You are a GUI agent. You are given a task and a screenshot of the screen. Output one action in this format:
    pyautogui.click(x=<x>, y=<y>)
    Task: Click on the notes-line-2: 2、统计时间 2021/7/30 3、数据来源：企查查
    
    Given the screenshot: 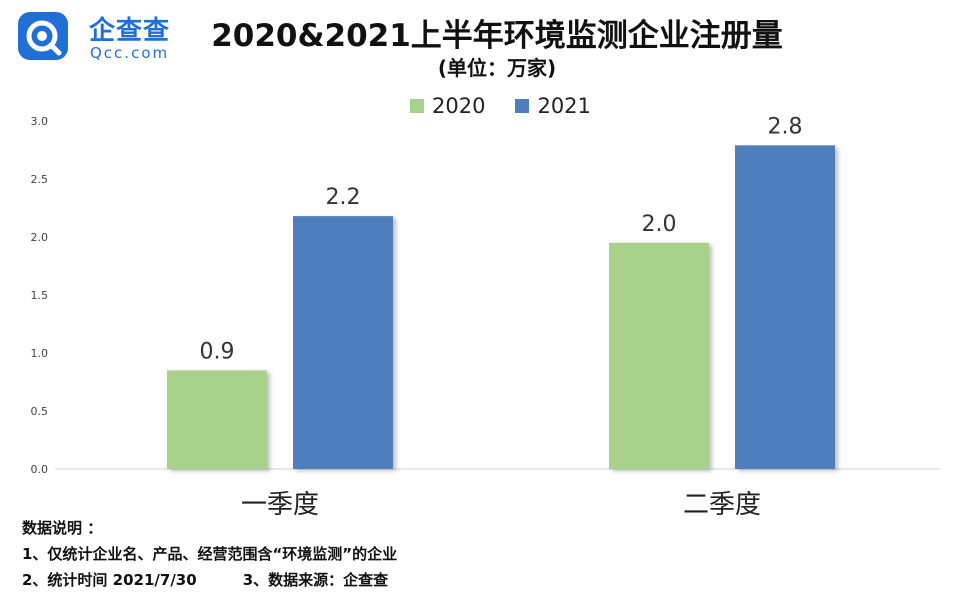 What is the action you would take?
    pyautogui.click(x=209, y=580)
    